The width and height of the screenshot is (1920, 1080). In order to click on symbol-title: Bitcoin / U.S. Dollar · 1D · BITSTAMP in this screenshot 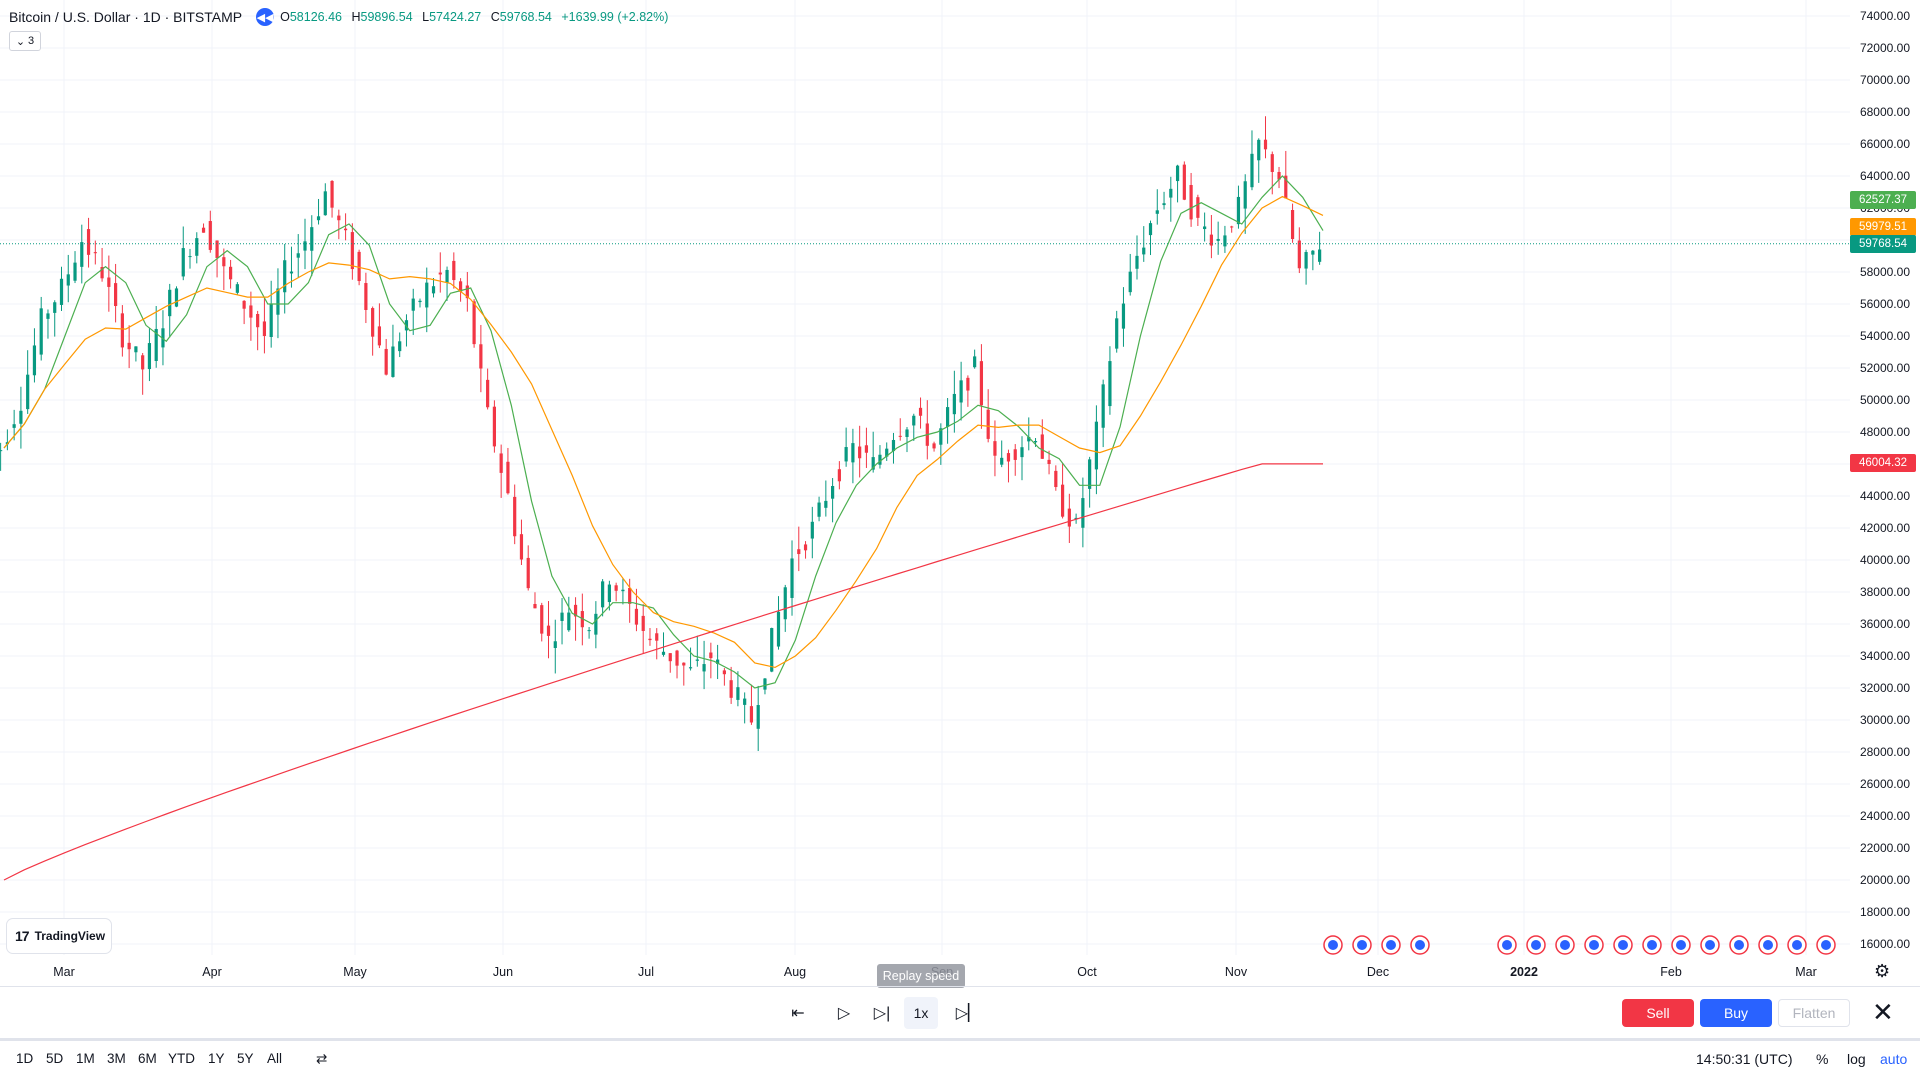, I will do `click(126, 17)`.